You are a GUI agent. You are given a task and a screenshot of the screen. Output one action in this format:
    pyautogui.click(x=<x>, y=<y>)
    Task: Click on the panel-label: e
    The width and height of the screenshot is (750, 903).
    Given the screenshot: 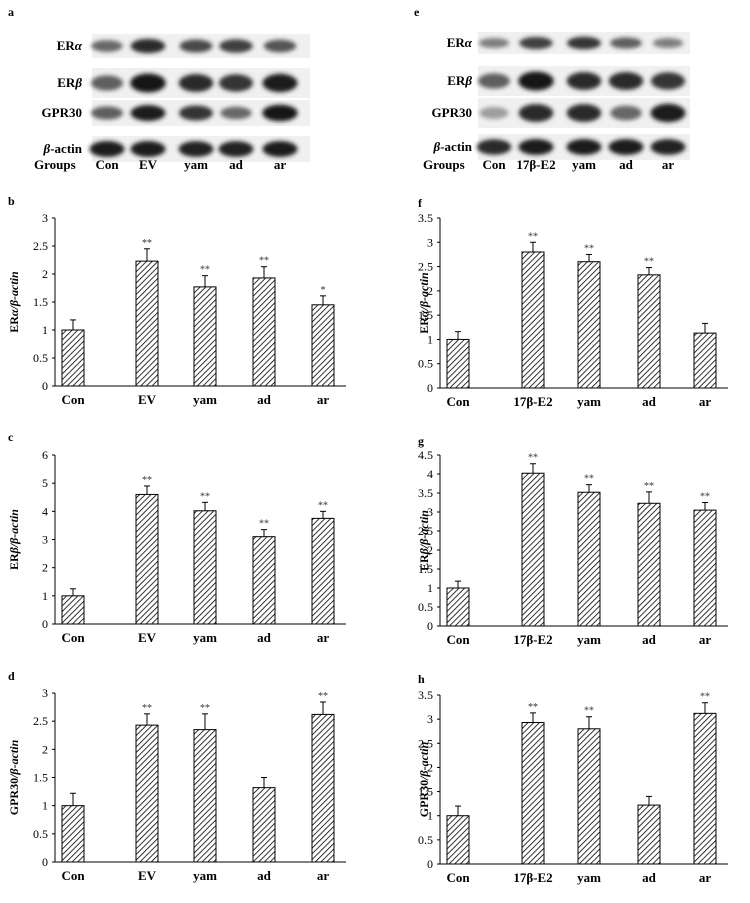 What is the action you would take?
    pyautogui.click(x=417, y=12)
    